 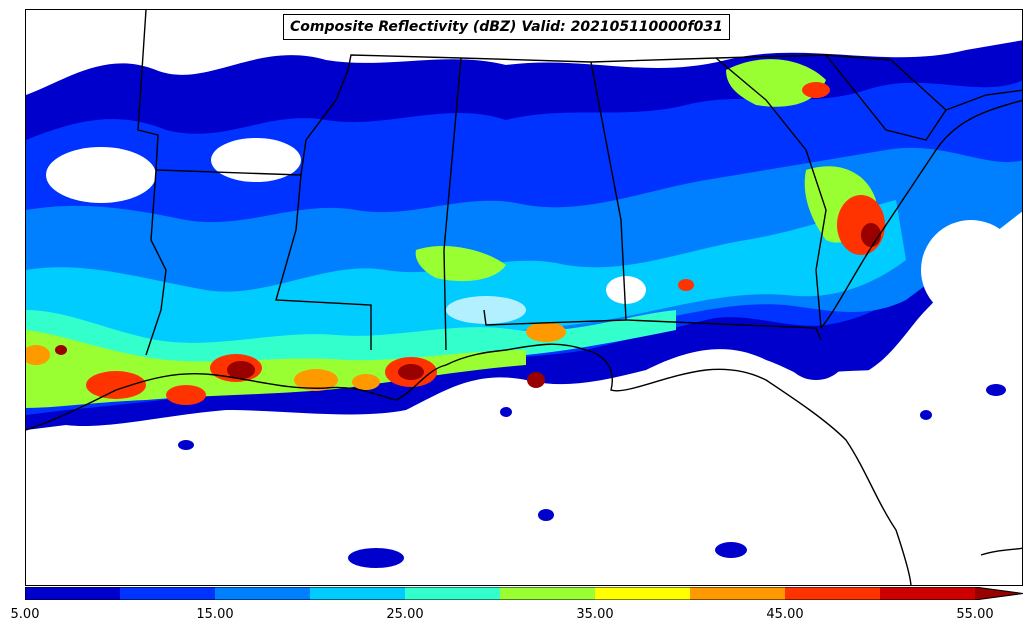 What do you see at coordinates (999, 593) in the screenshot?
I see `colorbar-extend-arrow` at bounding box center [999, 593].